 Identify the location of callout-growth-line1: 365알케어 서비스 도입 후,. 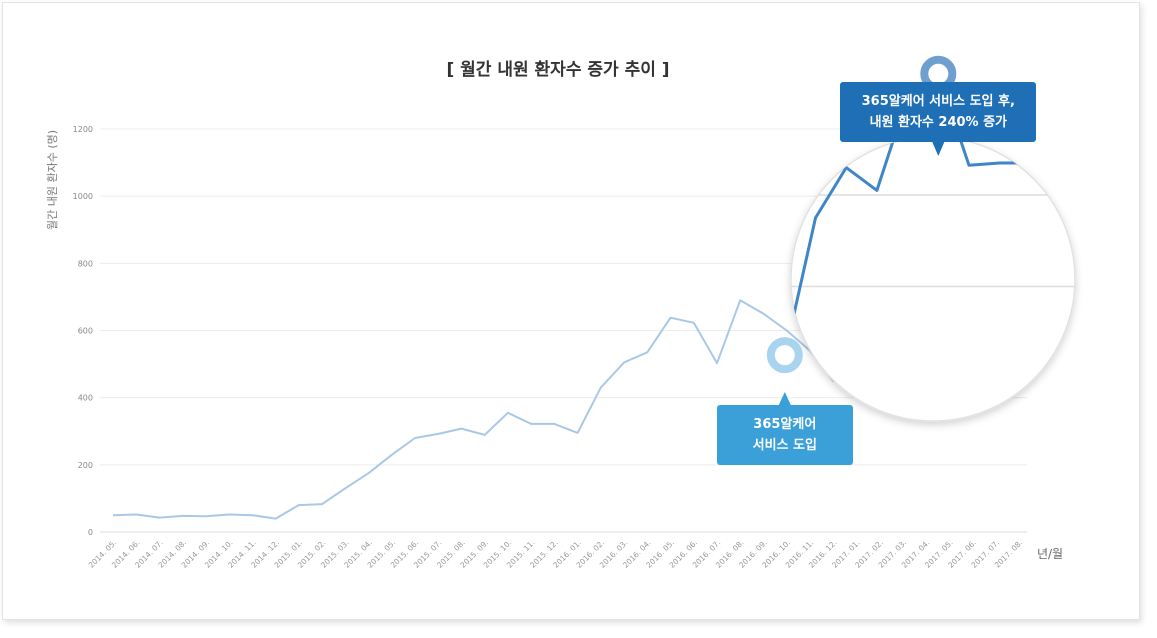
(938, 101).